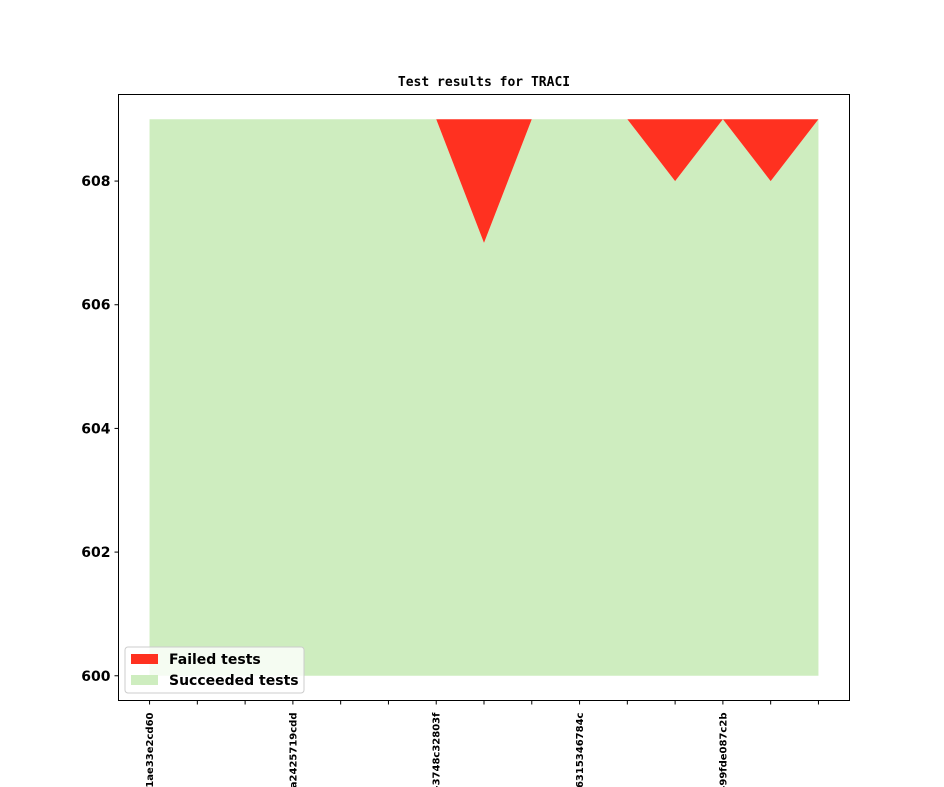 Image resolution: width=944 pixels, height=787 pixels. I want to click on x-tick-label: 6315346784c, so click(580, 749).